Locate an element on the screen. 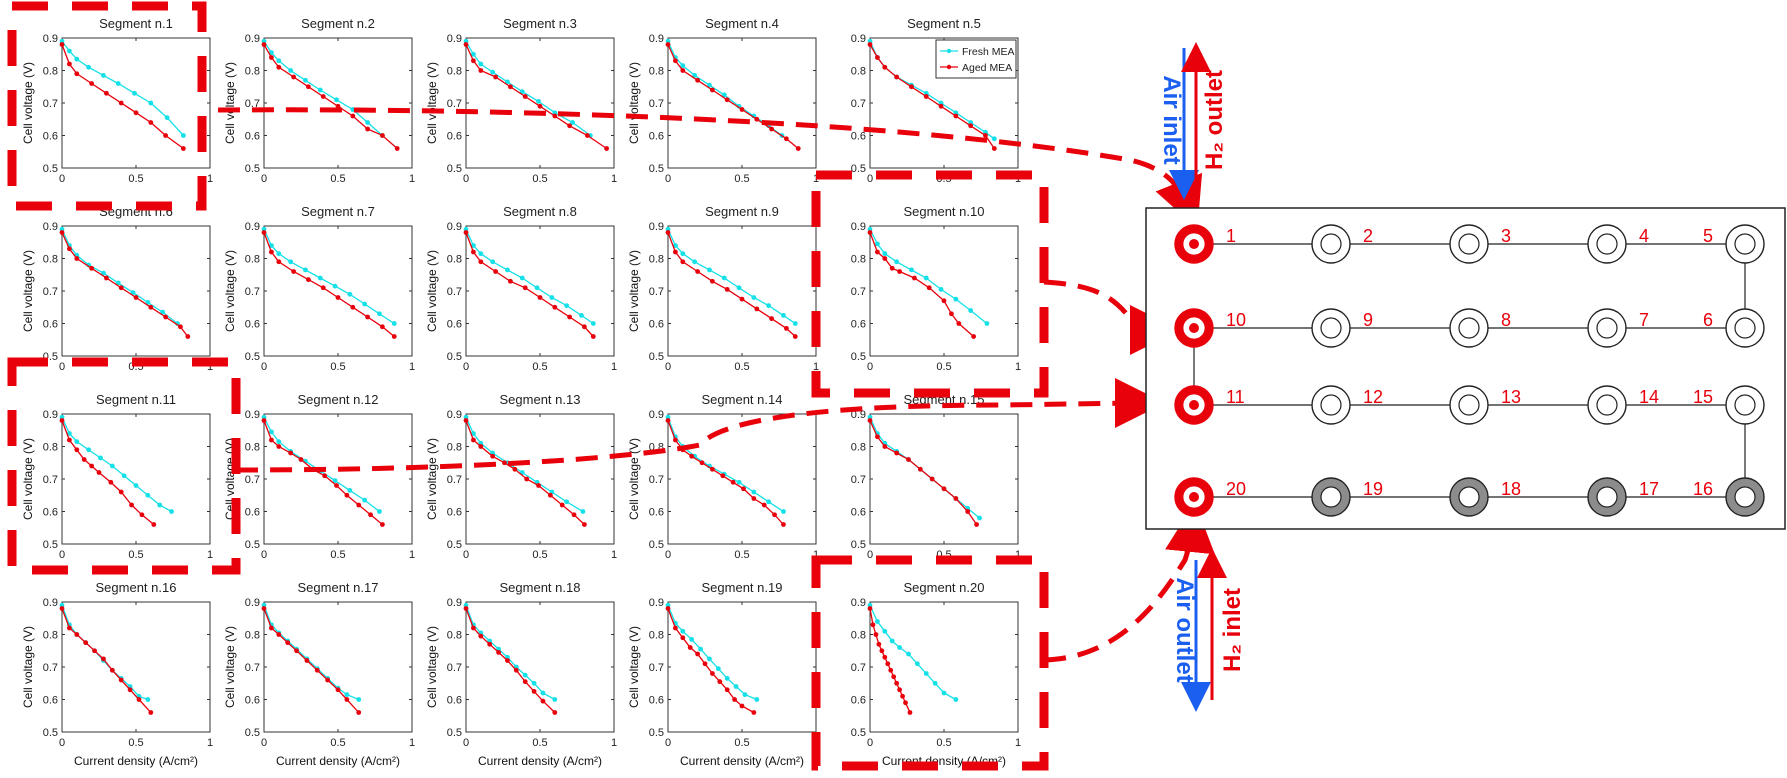 The image size is (1787, 778). segment-chart-15: Segment n.150 0.5 10.50.60.70.80.9 is located at coordinates (936, 476).